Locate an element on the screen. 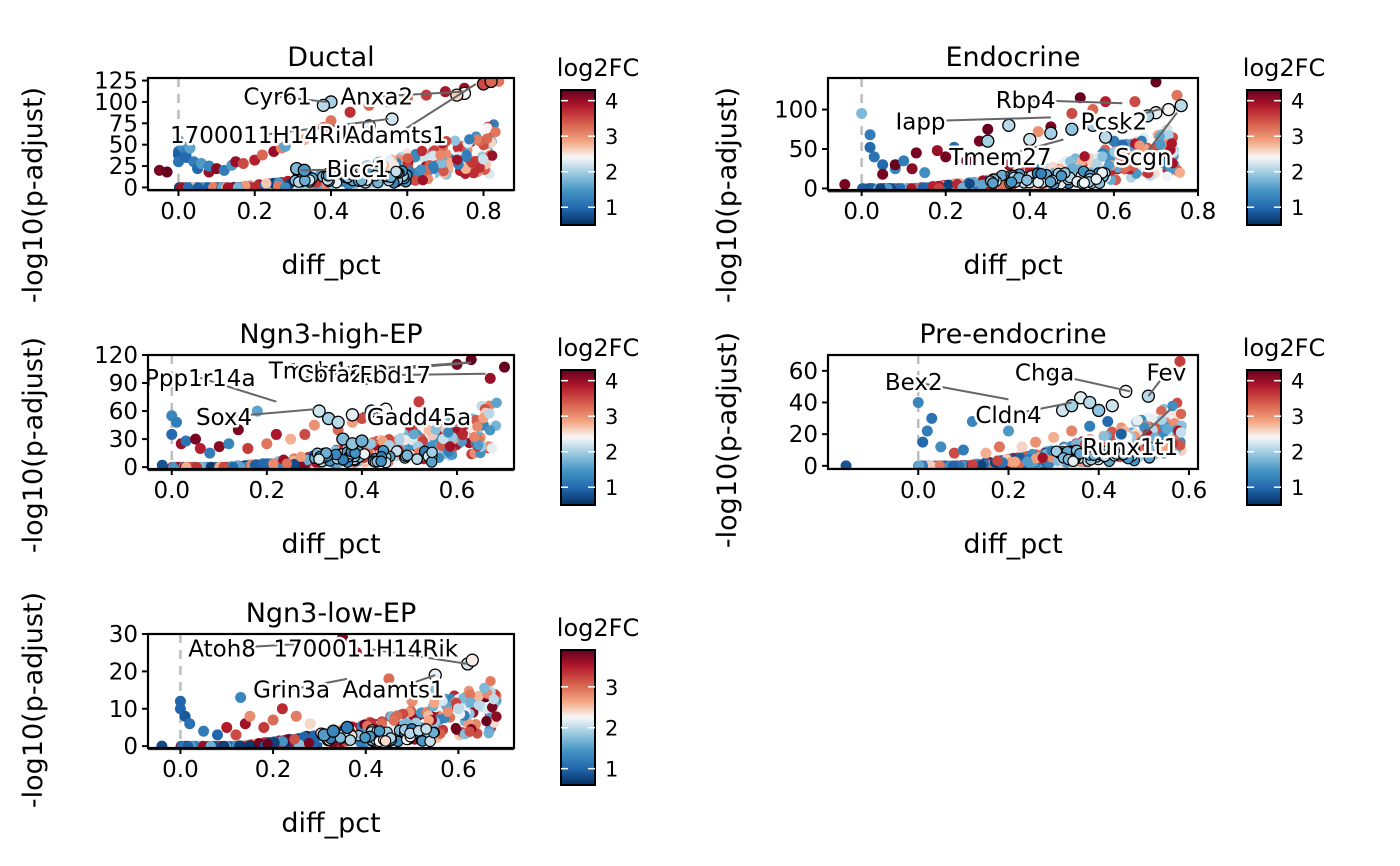  gene-label-halo: Atoh8 is located at coordinates (222, 649).